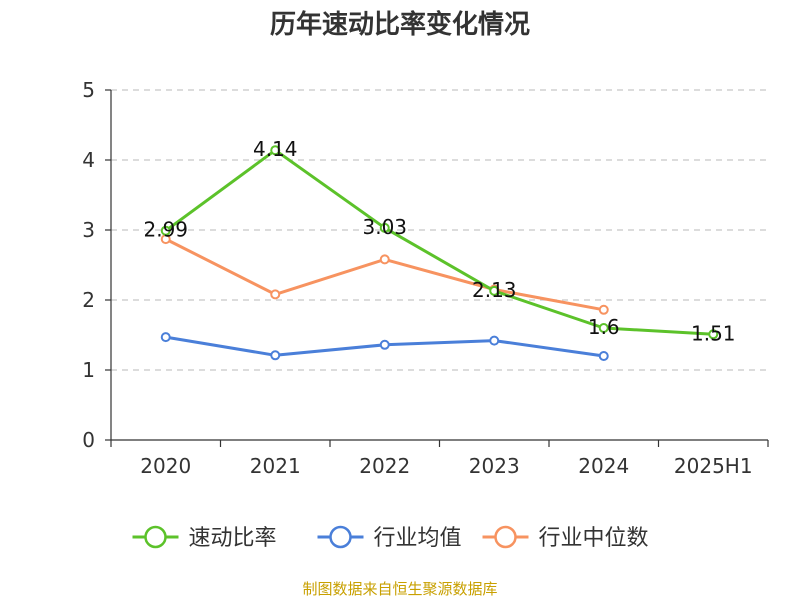 The width and height of the screenshot is (800, 600). Describe the element at coordinates (88, 90) in the screenshot. I see `y-tick-label: 5` at that location.